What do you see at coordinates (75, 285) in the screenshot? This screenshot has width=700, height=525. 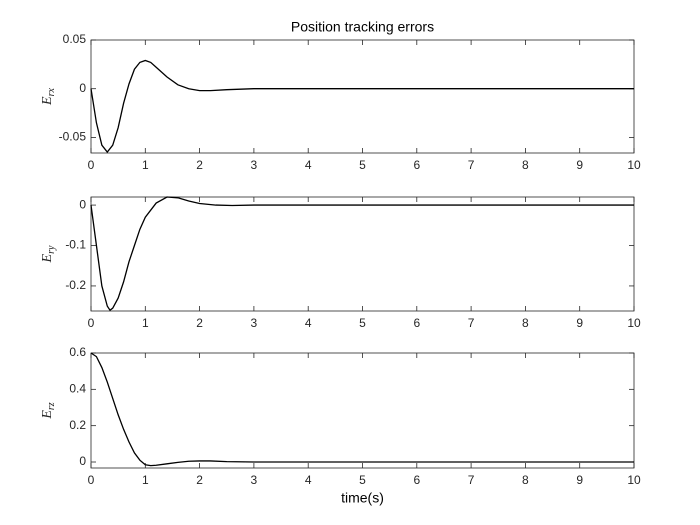 I see `y-tick-label: -0.2` at bounding box center [75, 285].